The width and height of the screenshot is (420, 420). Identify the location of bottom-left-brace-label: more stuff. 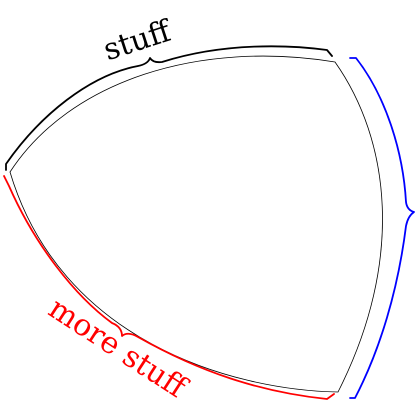
(118, 349).